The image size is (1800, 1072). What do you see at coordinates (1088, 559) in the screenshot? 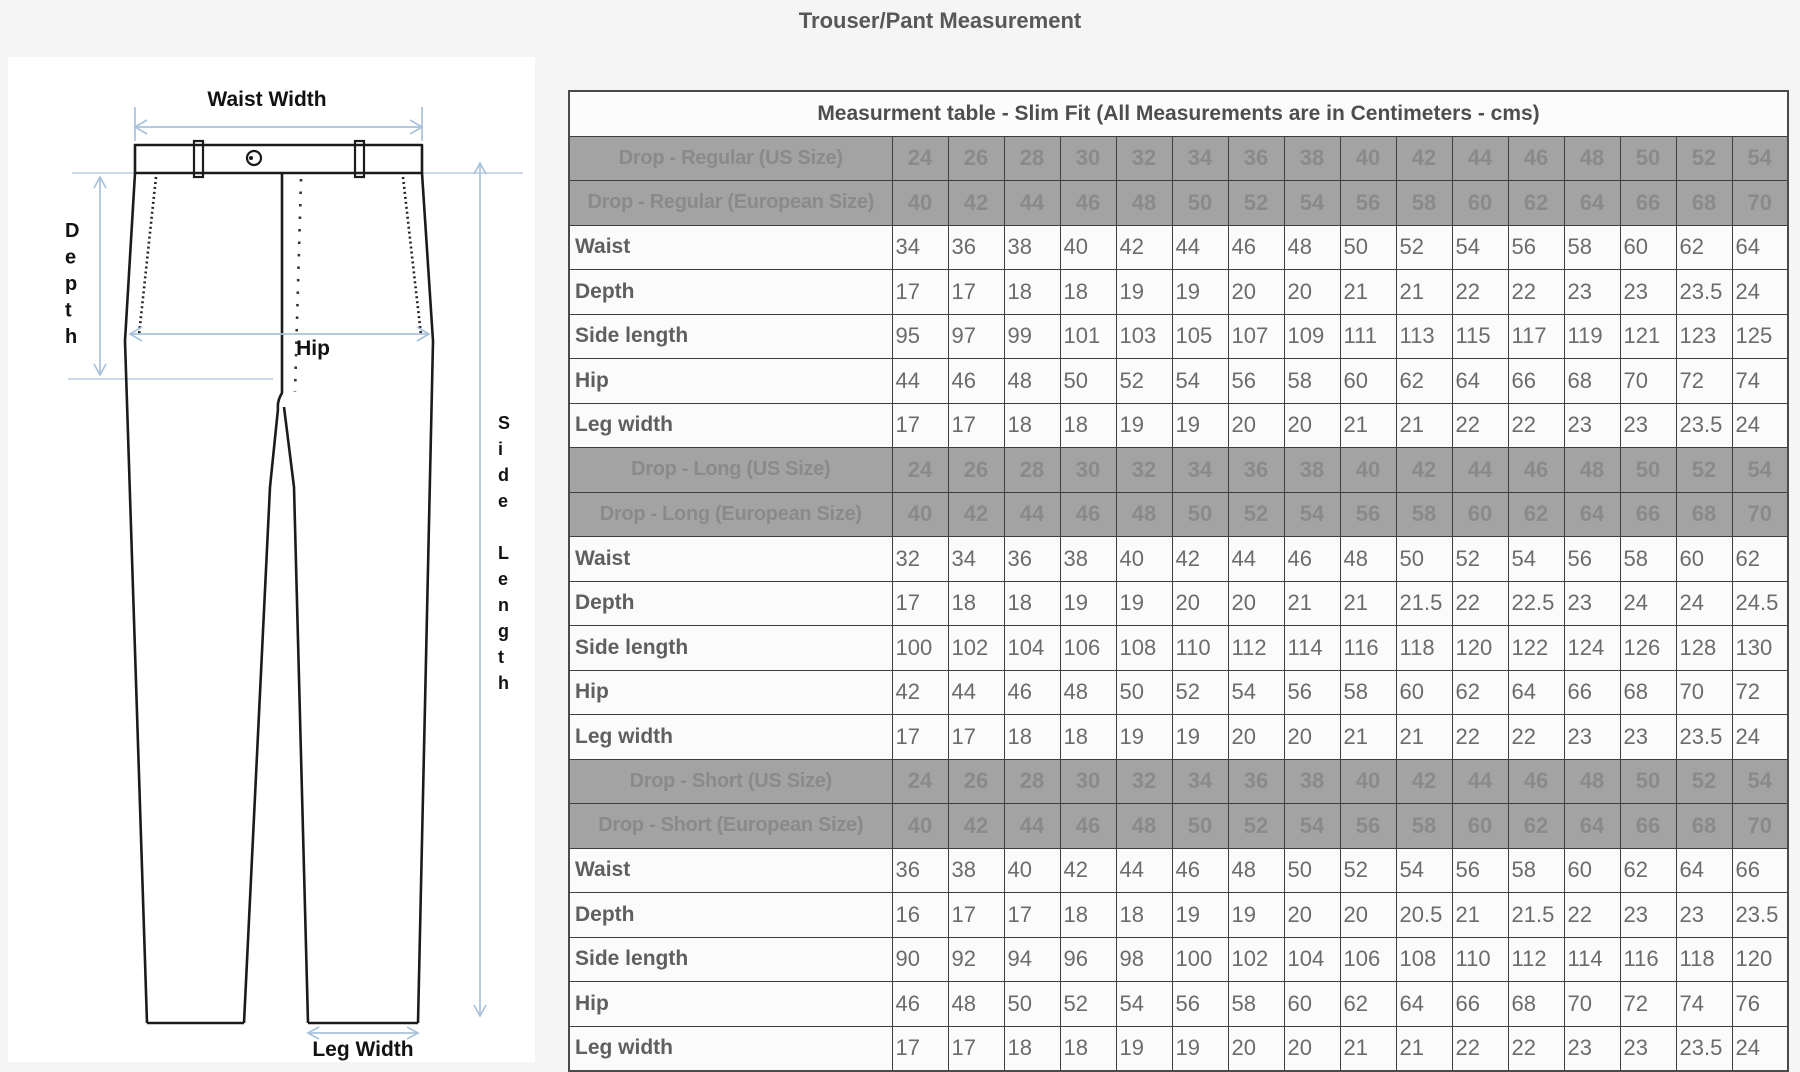
I see `value-cell: 38` at bounding box center [1088, 559].